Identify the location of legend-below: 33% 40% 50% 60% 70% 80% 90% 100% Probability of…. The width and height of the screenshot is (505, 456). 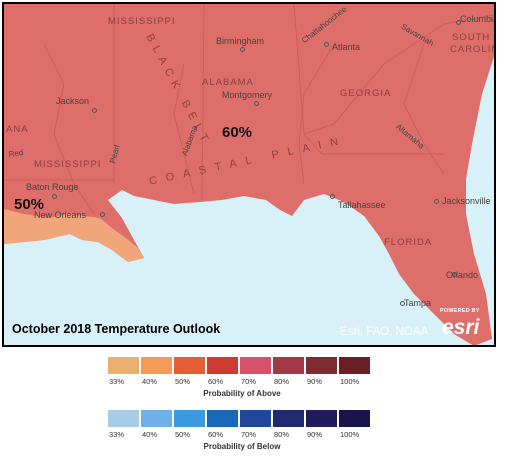
(243, 430).